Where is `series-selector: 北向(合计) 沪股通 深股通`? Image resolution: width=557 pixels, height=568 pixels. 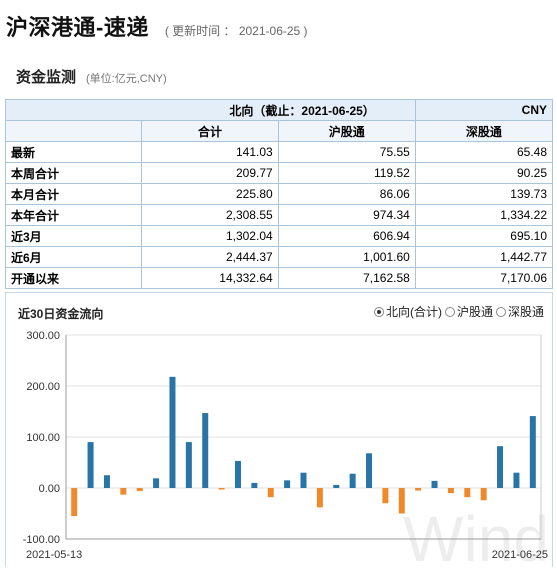
series-selector: 北向(合计) 沪股通 深股通 is located at coordinates (457, 311).